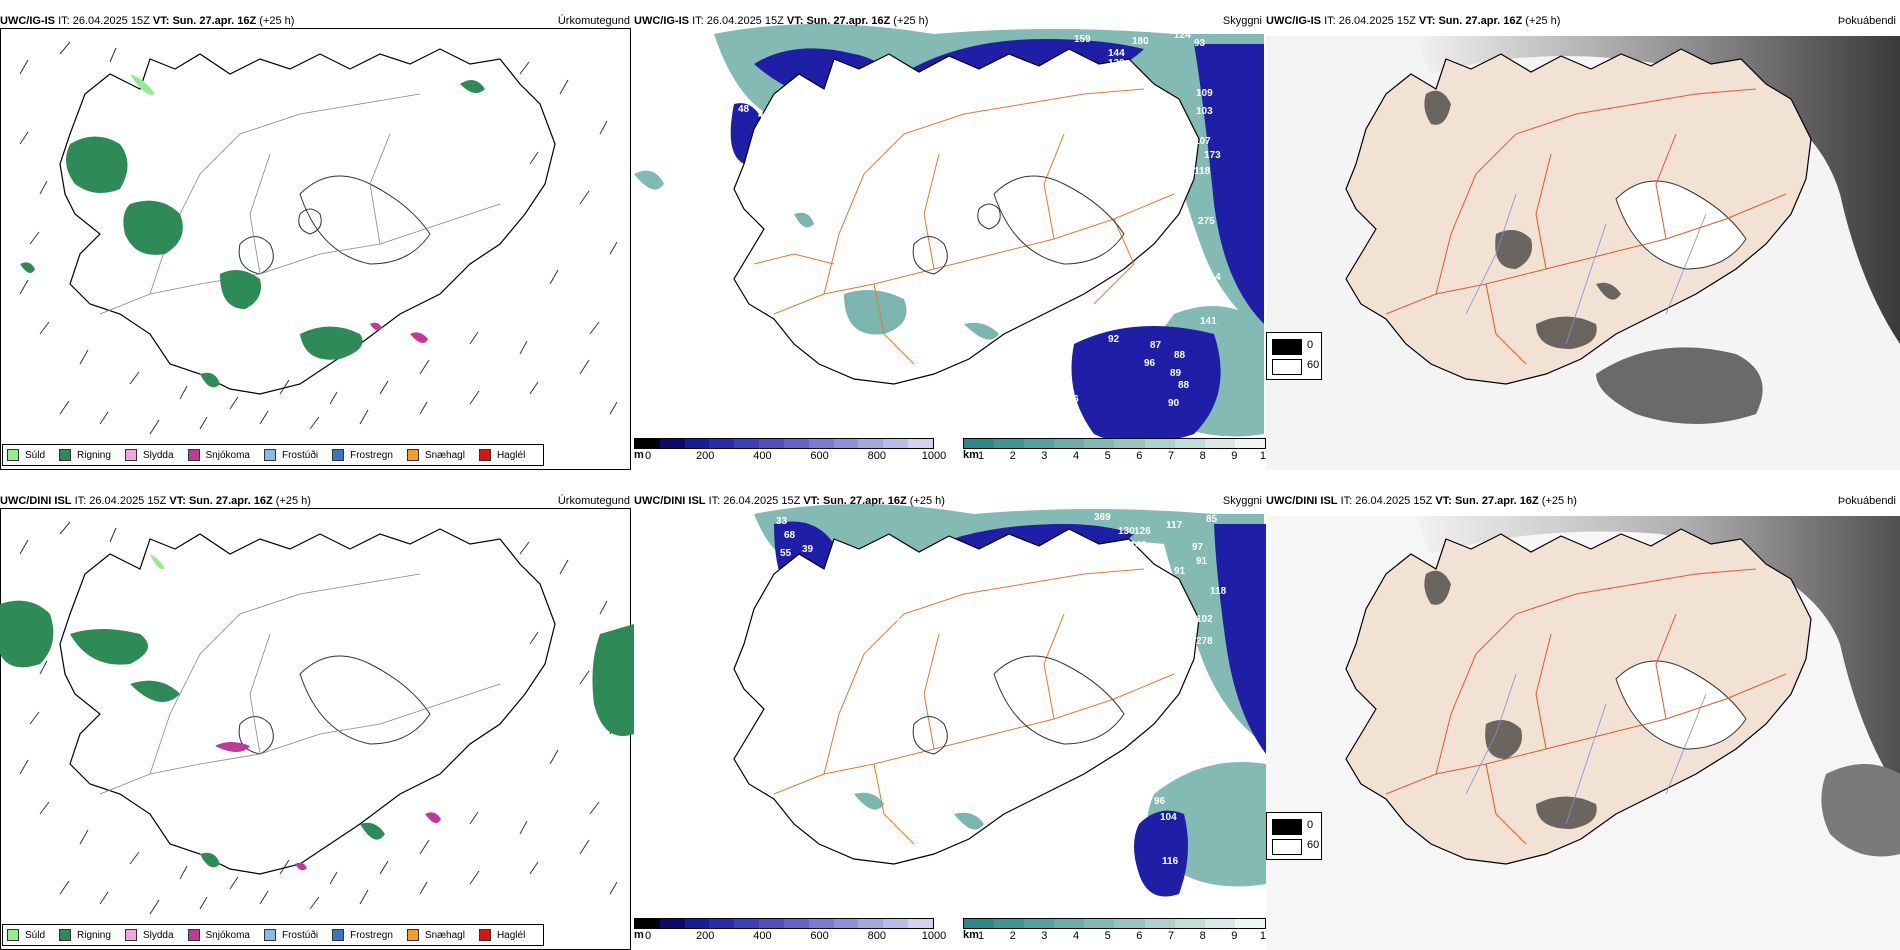  I want to click on colorbar-tick-label: 7, so click(1171, 456).